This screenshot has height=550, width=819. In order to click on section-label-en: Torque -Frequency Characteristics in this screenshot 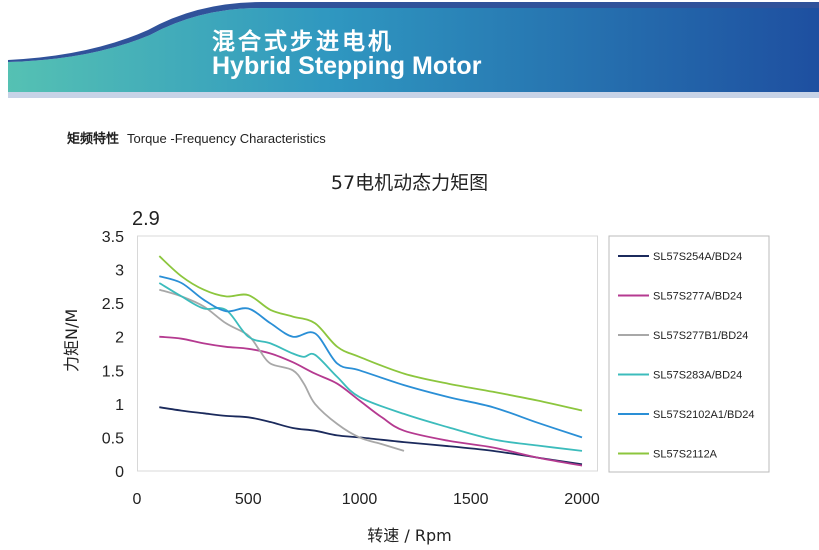, I will do `click(226, 138)`.